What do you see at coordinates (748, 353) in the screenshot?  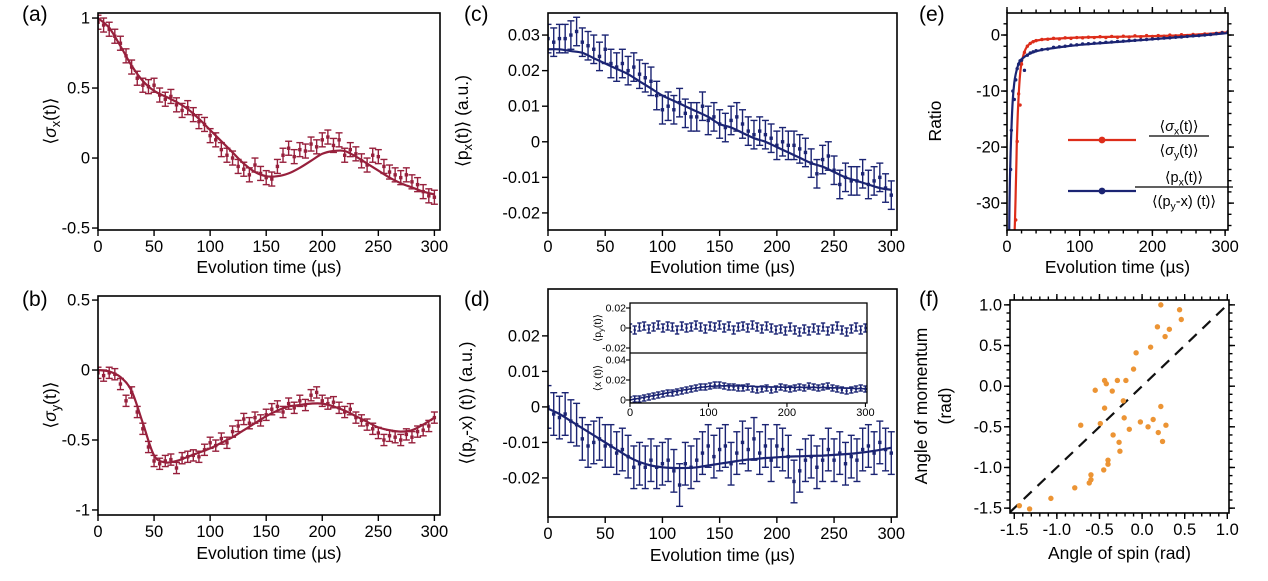 I see `inset-frame` at bounding box center [748, 353].